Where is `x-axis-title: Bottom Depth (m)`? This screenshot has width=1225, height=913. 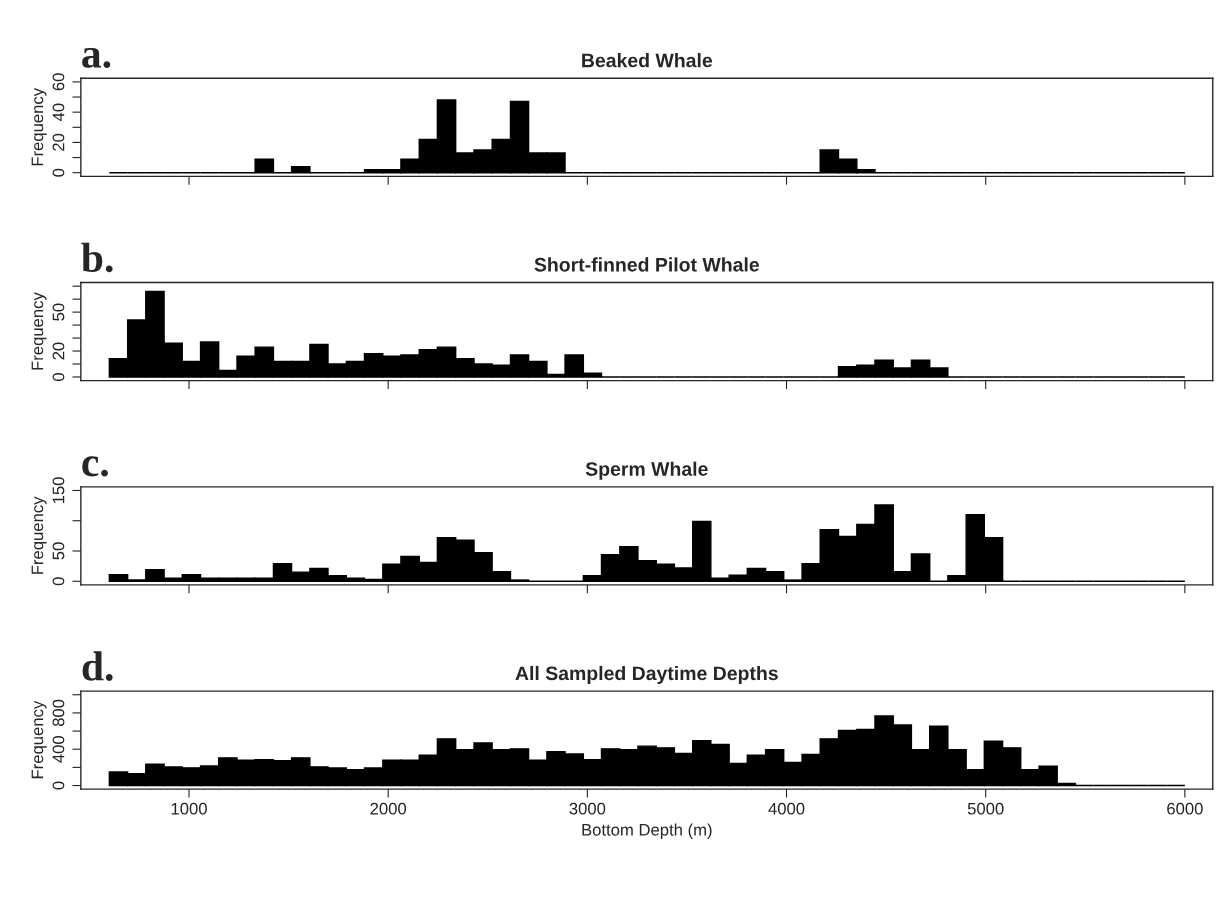 x-axis-title: Bottom Depth (m) is located at coordinates (647, 831).